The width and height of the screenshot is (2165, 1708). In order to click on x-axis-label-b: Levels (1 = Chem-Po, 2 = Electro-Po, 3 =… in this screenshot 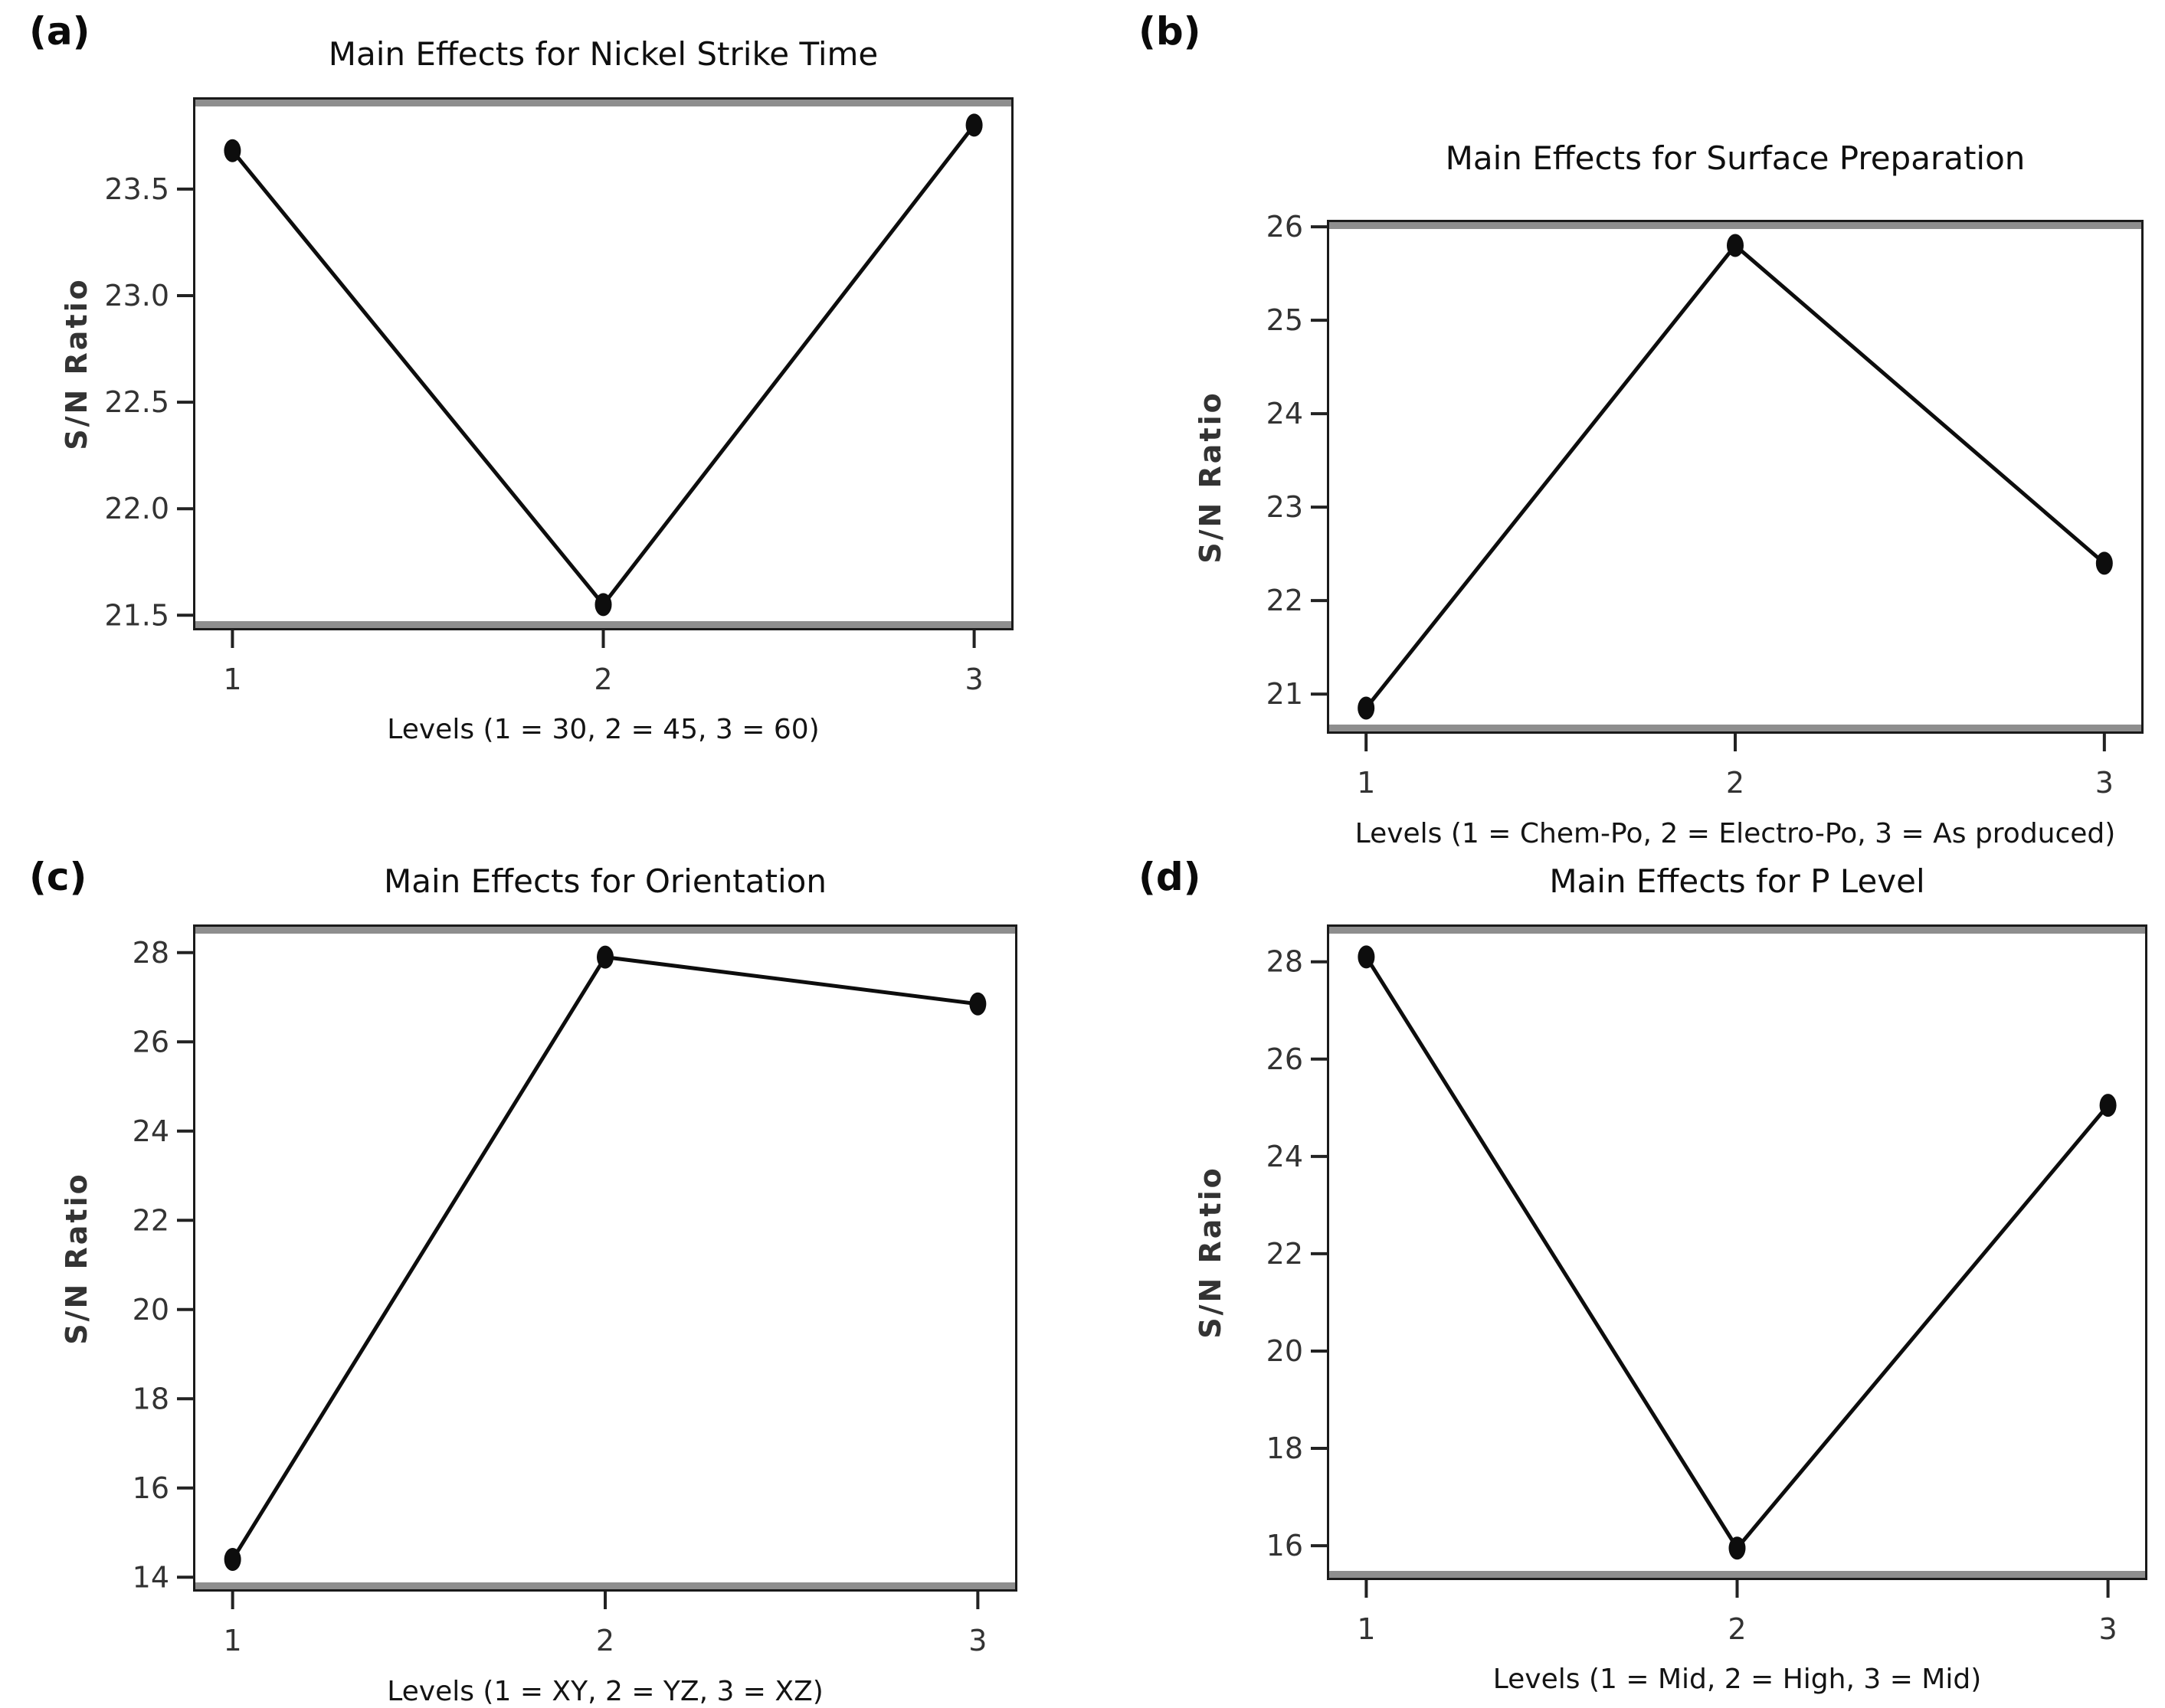, I will do `click(1735, 833)`.